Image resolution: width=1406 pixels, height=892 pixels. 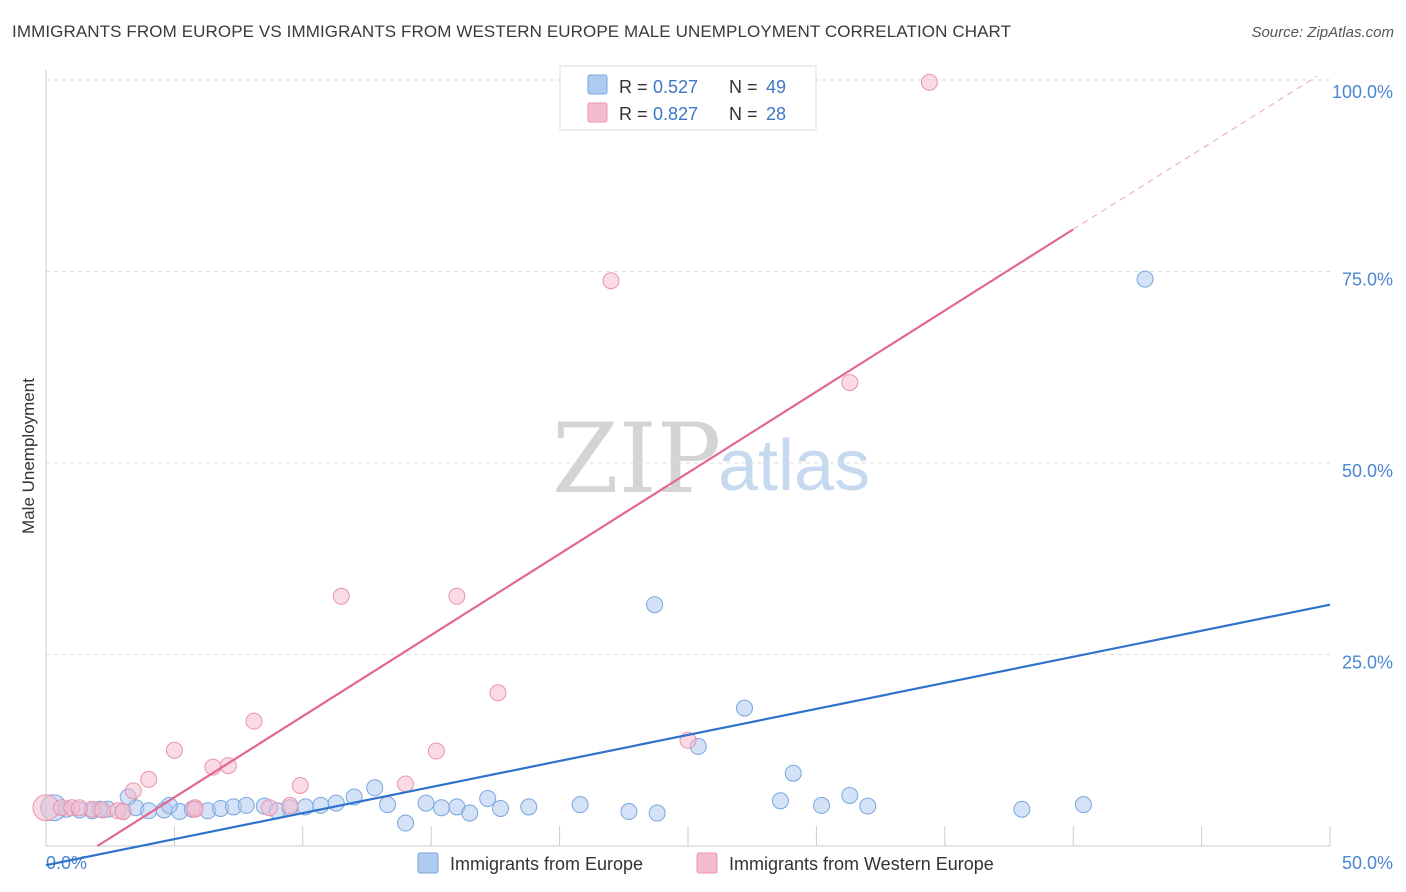 What do you see at coordinates (597, 112) in the screenshot?
I see `legend-pink-swatch` at bounding box center [597, 112].